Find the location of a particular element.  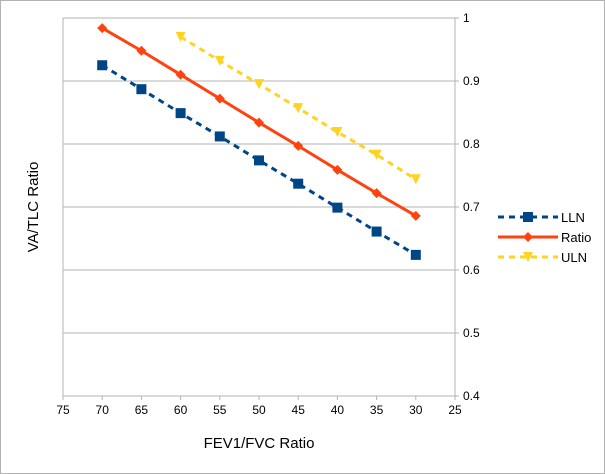

x-tick-label: 60 is located at coordinates (181, 410).